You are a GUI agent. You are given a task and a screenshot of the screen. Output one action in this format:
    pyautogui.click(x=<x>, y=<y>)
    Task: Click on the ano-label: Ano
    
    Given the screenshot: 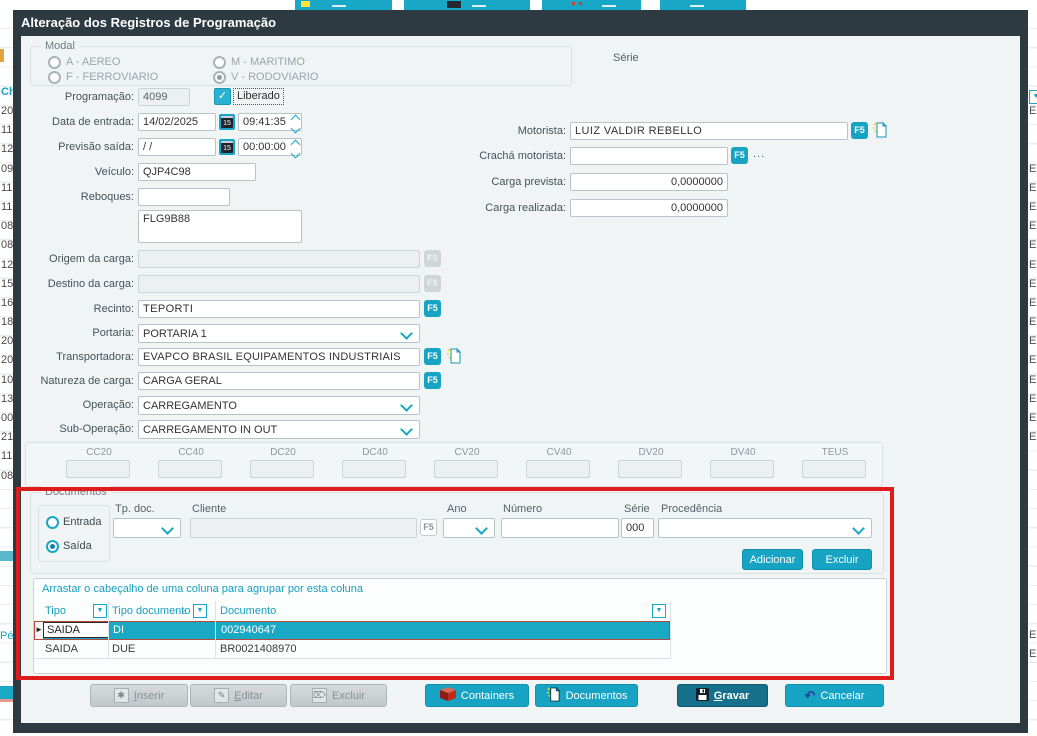 What is the action you would take?
    pyautogui.click(x=457, y=509)
    